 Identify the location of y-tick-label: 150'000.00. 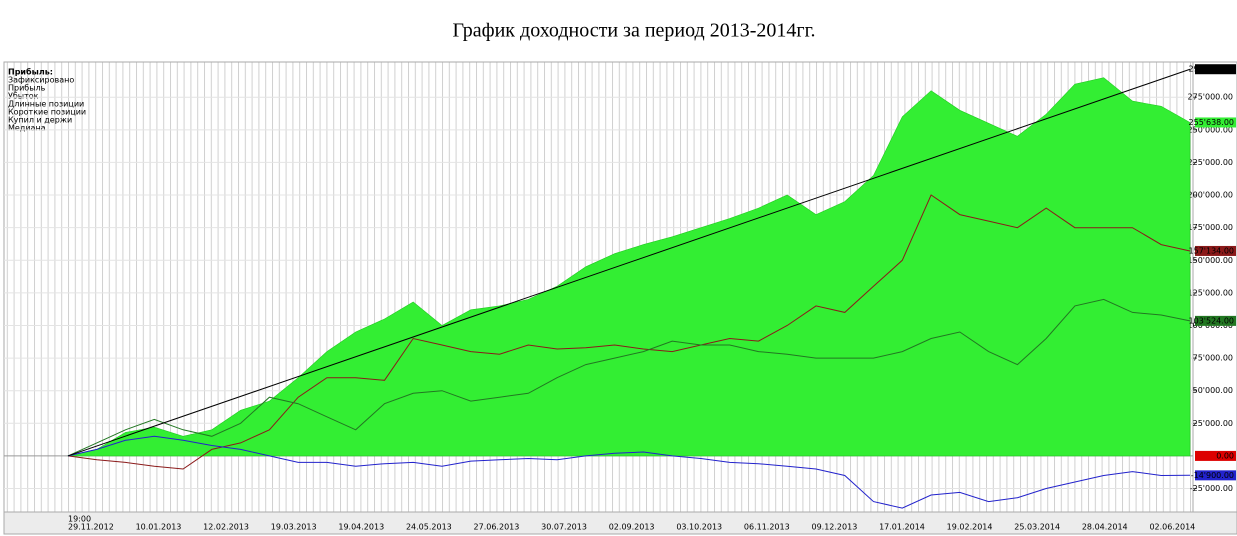
(1210, 260).